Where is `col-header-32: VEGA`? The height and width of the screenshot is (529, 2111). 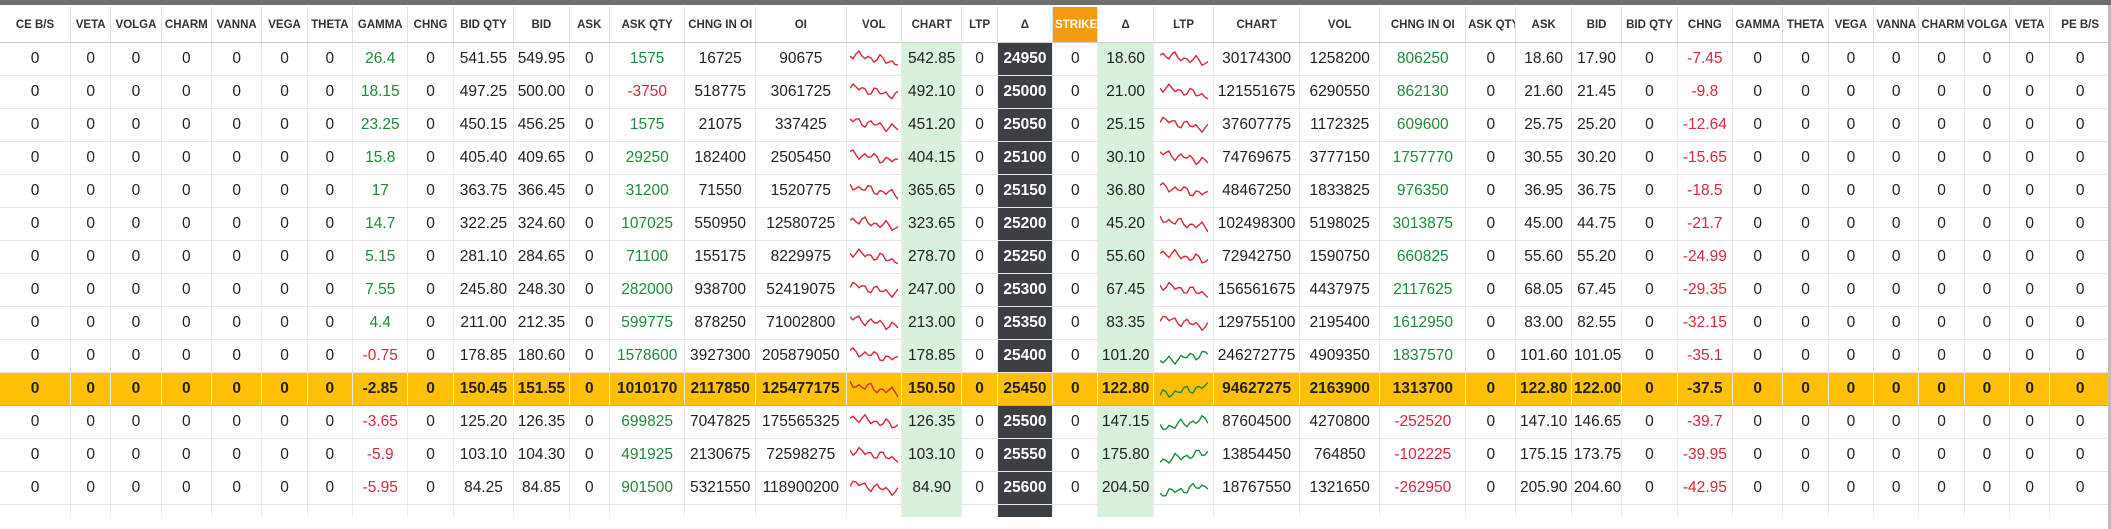
col-header-32: VEGA is located at coordinates (1851, 25).